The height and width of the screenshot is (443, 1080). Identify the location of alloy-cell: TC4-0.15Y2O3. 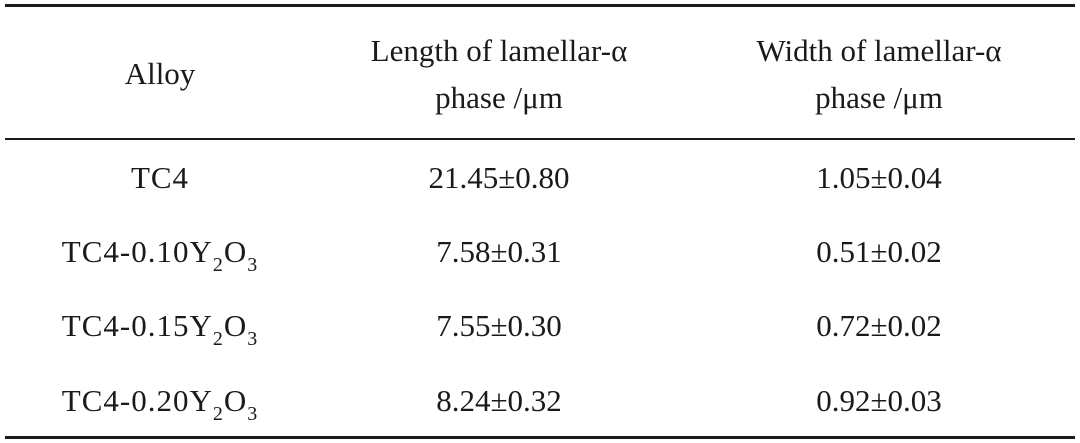
(160, 328).